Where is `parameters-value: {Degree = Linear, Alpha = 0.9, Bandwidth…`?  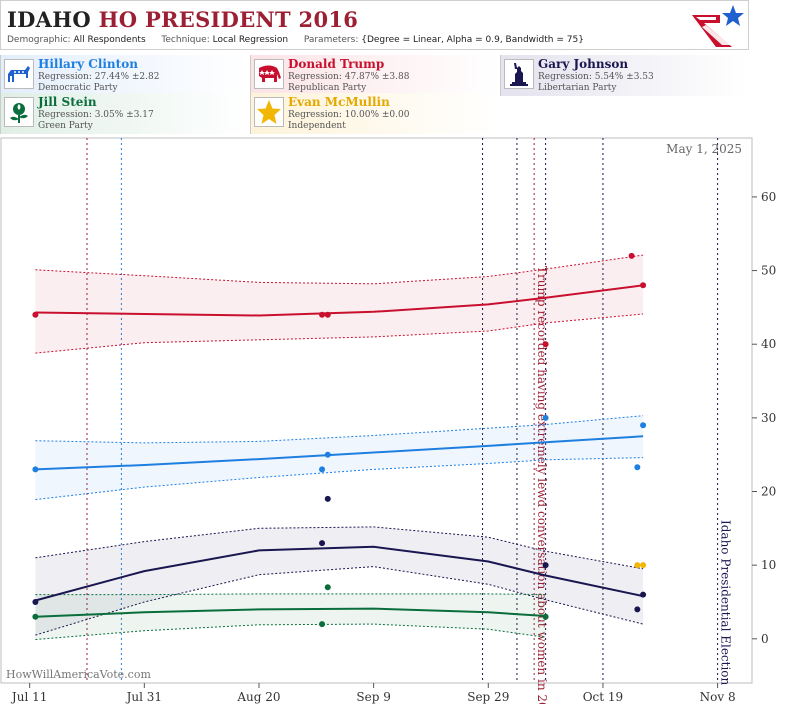
parameters-value: {Degree = Linear, Alpha = 0.9, Bandwidth… is located at coordinates (472, 40).